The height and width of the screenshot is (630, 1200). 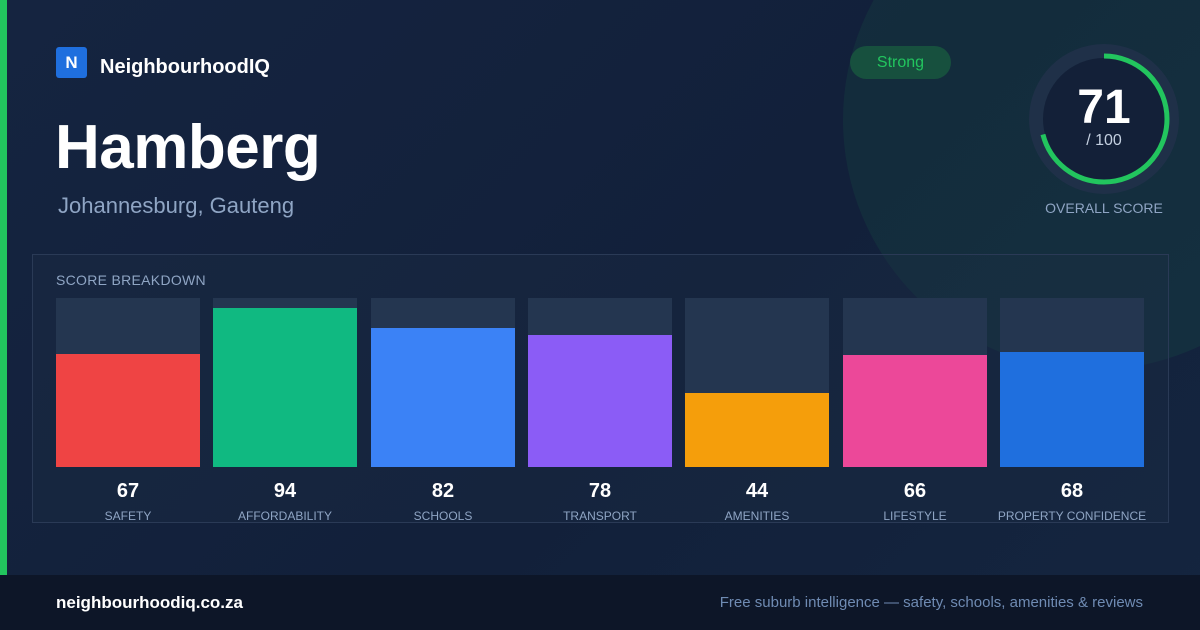 I want to click on overall-score-value: 71, so click(x=1104, y=107).